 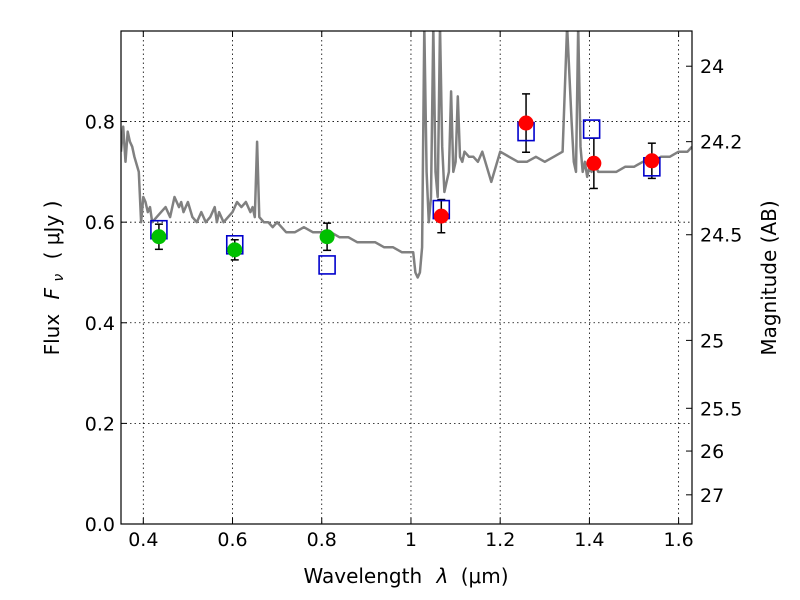 What do you see at coordinates (52, 230) in the screenshot?
I see `y-axis-title-unit: ( μJy )` at bounding box center [52, 230].